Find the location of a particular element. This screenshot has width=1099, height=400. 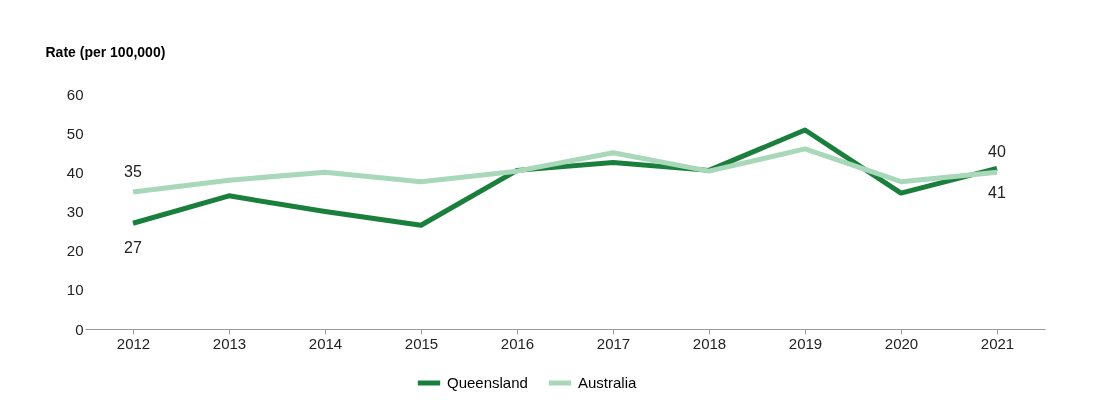

x-tick-label: 2015 is located at coordinates (421, 343).